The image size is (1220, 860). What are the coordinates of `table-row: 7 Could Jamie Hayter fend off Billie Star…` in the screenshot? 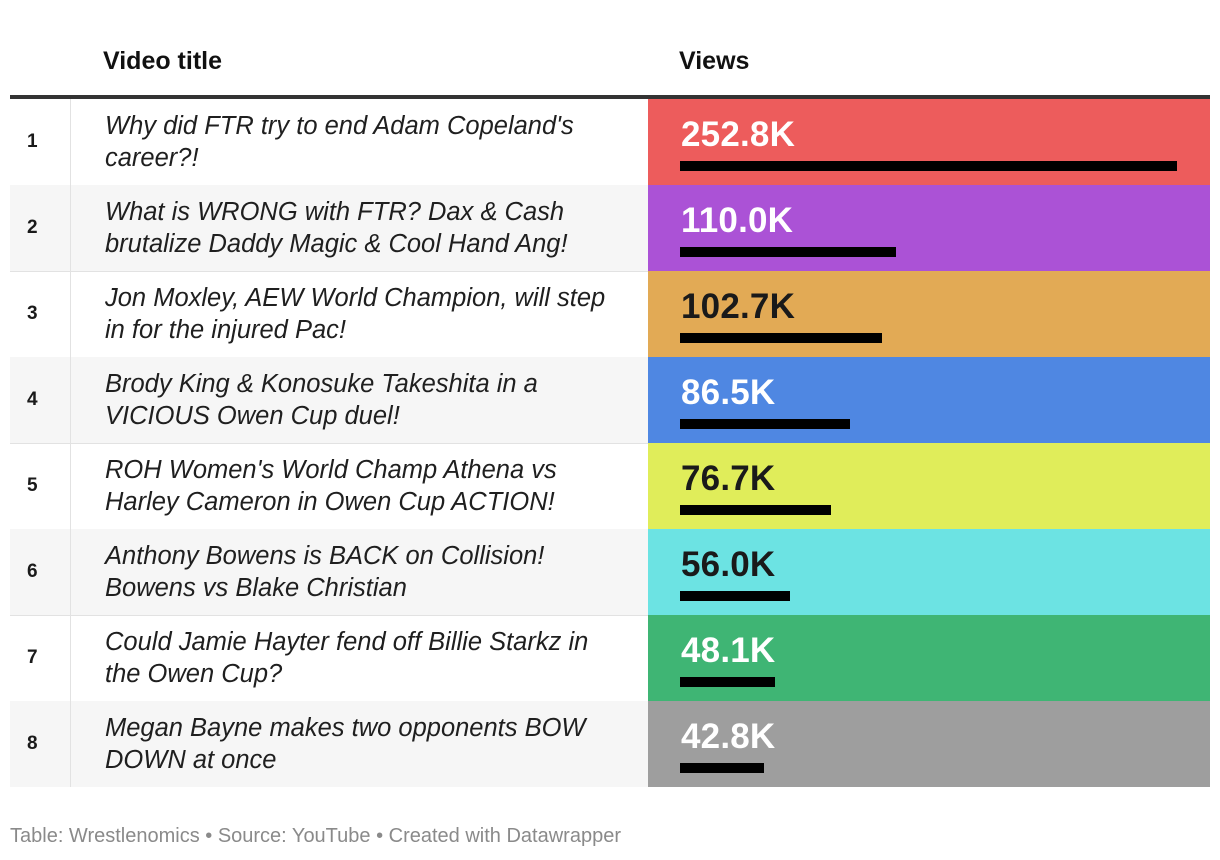 It's located at (610, 658).